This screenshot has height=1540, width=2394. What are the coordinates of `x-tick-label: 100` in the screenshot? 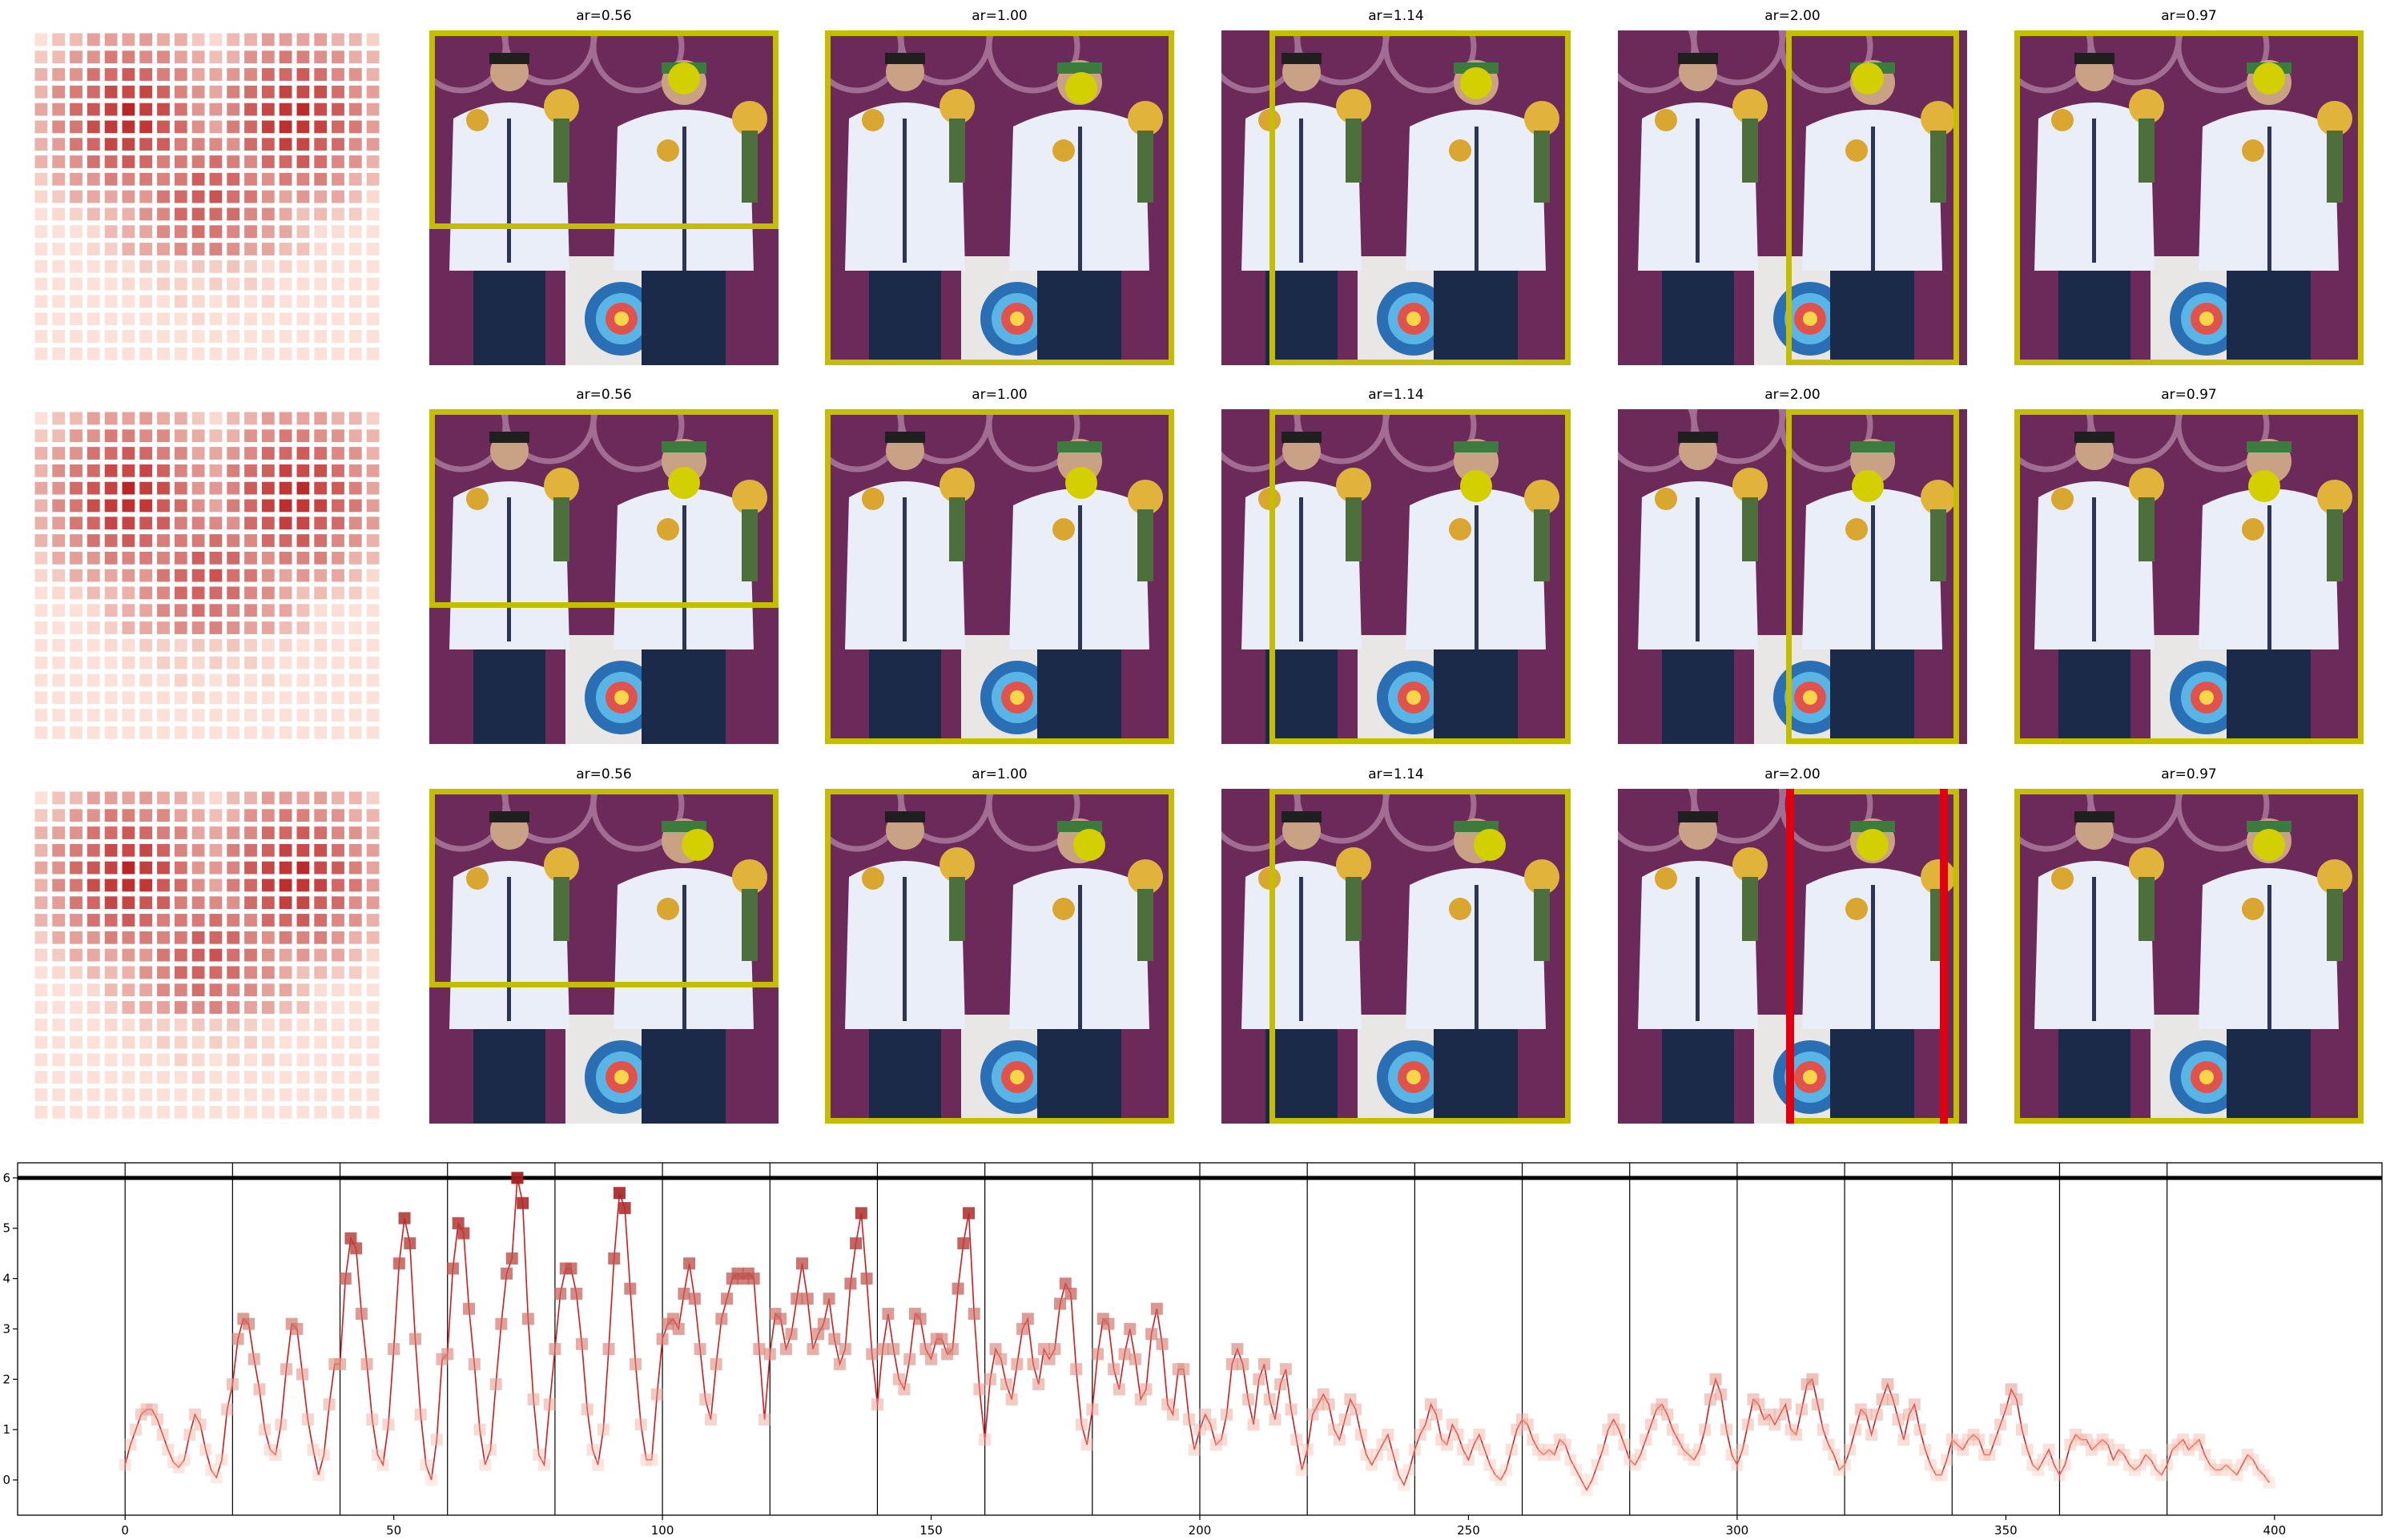 It's located at (662, 1530).